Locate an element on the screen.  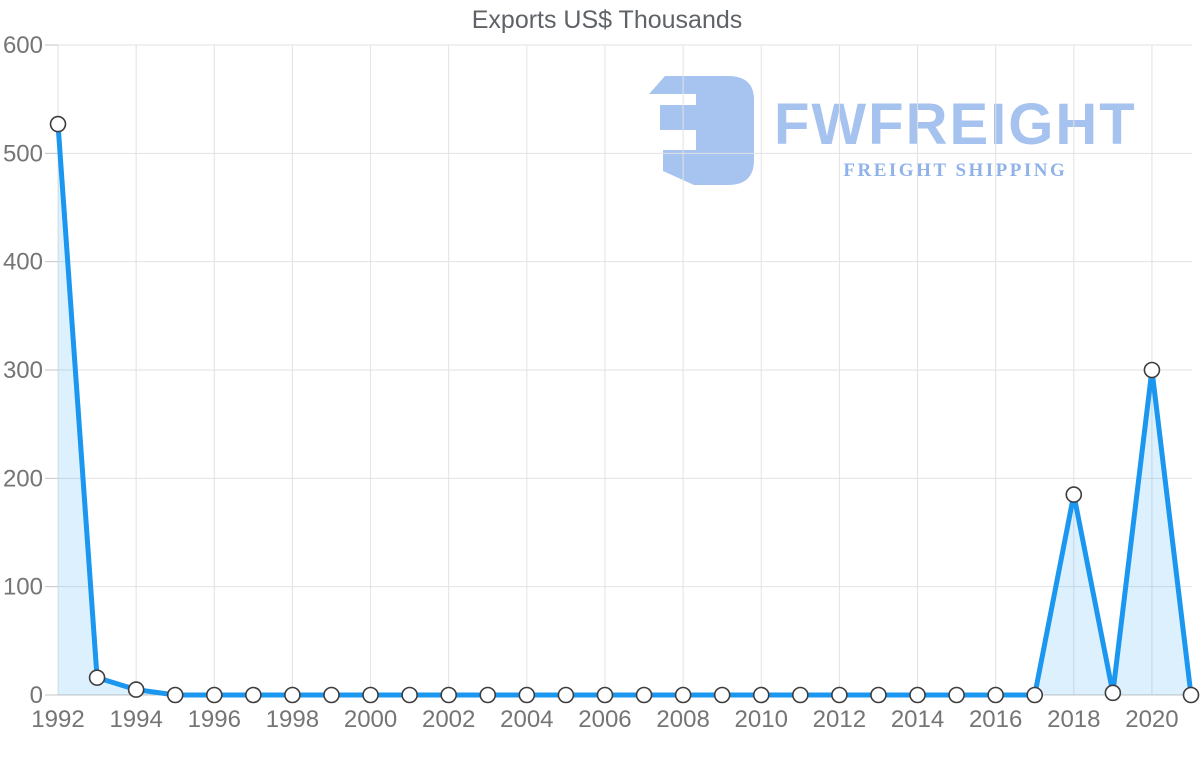
x-tick-label: 2006 is located at coordinates (604, 719).